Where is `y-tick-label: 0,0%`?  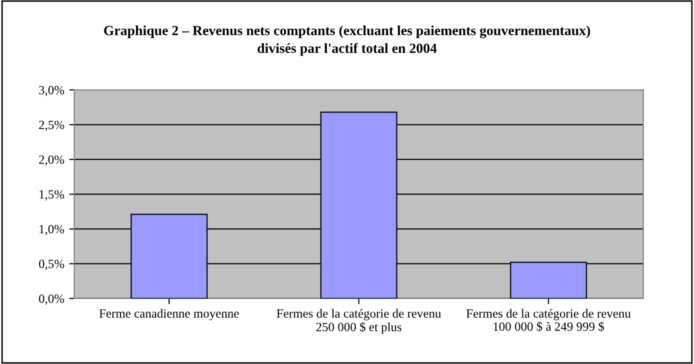
y-tick-label: 0,0% is located at coordinates (51, 299).